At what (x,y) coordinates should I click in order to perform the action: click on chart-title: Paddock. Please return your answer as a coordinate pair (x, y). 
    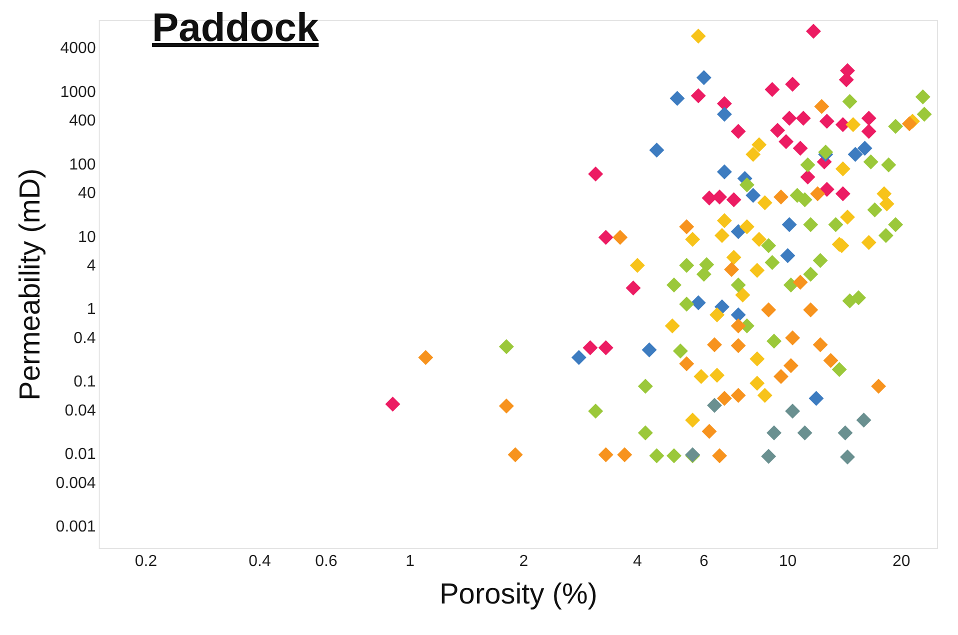
    Looking at the image, I should click on (235, 28).